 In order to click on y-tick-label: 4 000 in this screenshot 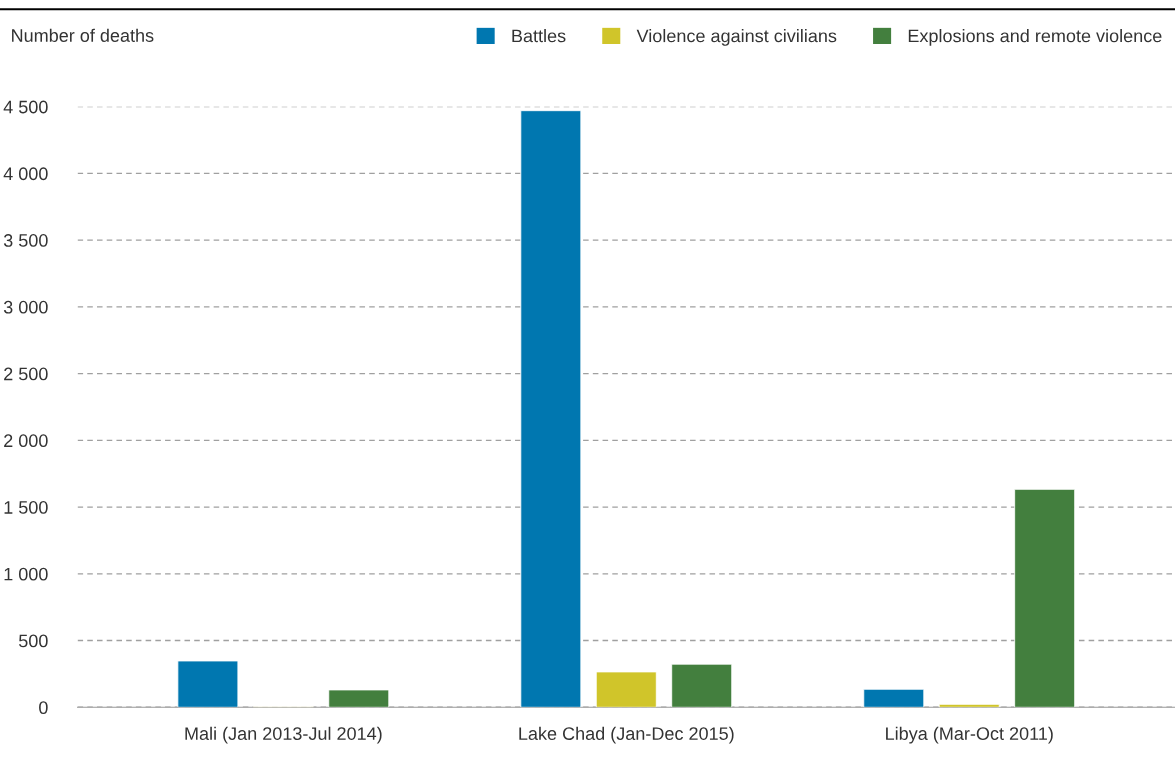, I will do `click(25, 174)`.